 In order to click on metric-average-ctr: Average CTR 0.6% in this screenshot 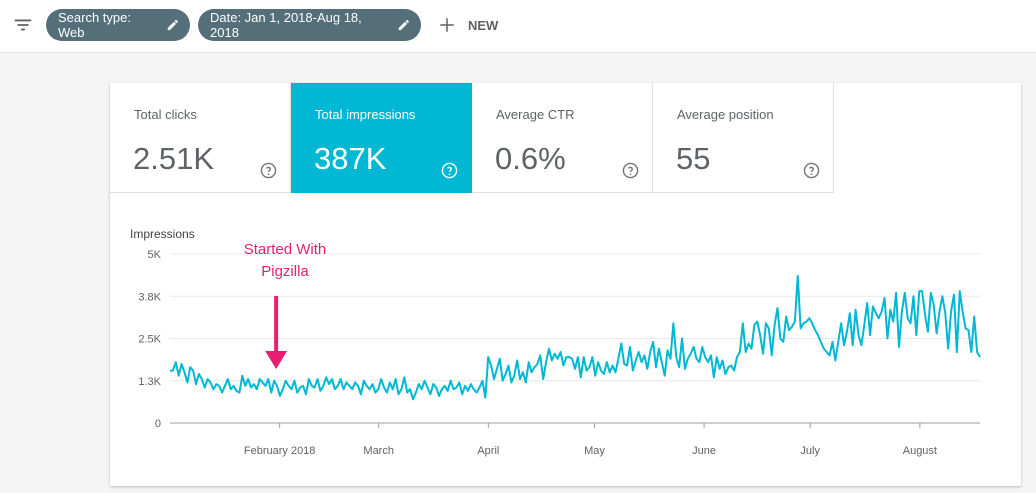, I will do `click(562, 138)`.